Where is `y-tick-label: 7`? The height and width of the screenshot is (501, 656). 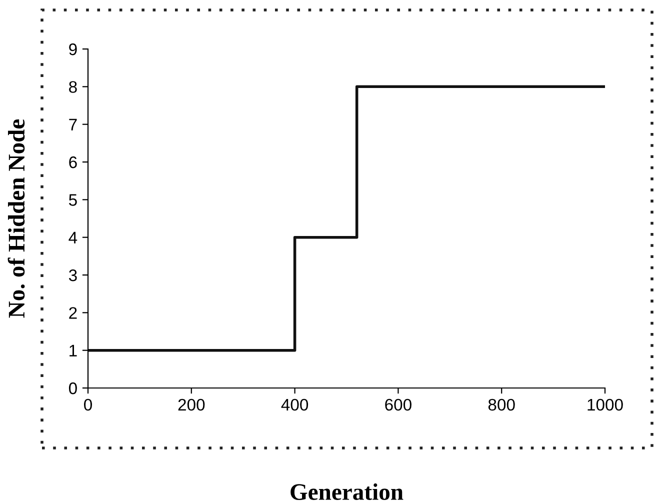
y-tick-label: 7 is located at coordinates (73, 124).